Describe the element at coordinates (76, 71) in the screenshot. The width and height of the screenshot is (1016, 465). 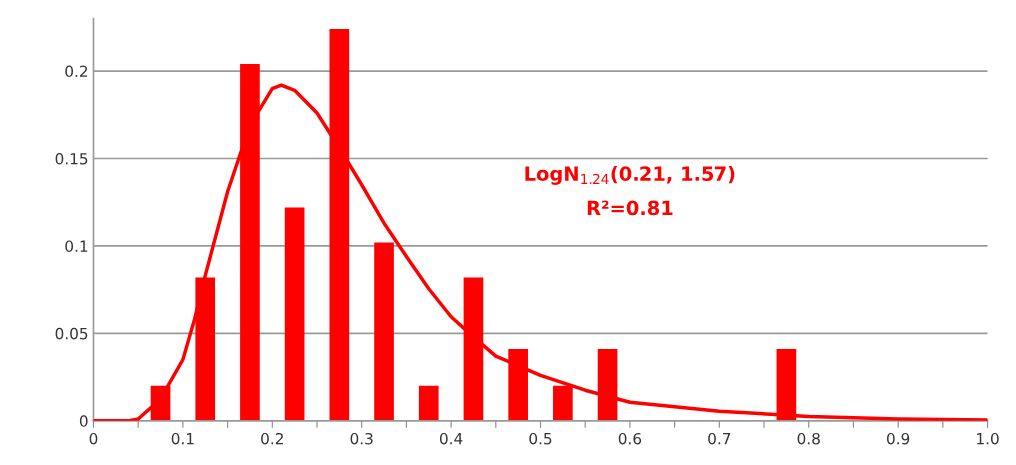
I see `y-tick-label: 0.2` at that location.